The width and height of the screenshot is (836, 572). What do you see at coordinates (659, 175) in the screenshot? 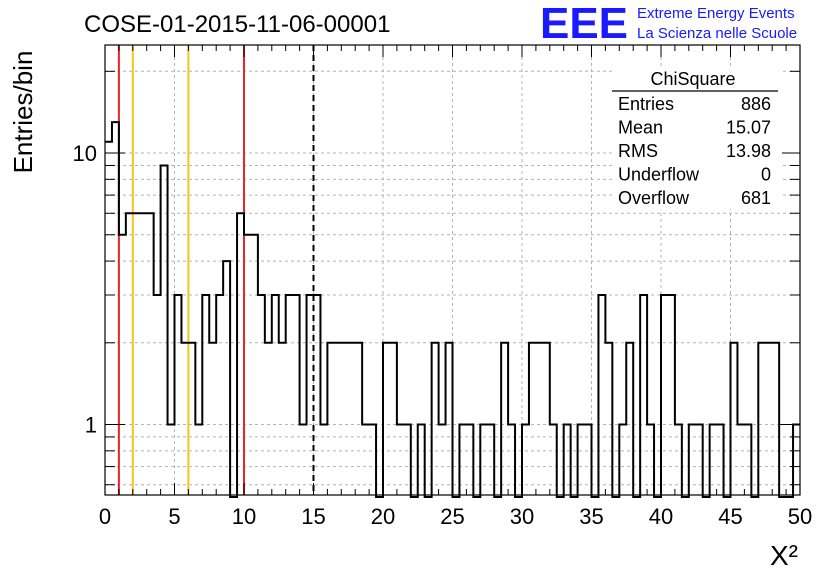
I see `stats-label: Underflow` at bounding box center [659, 175].